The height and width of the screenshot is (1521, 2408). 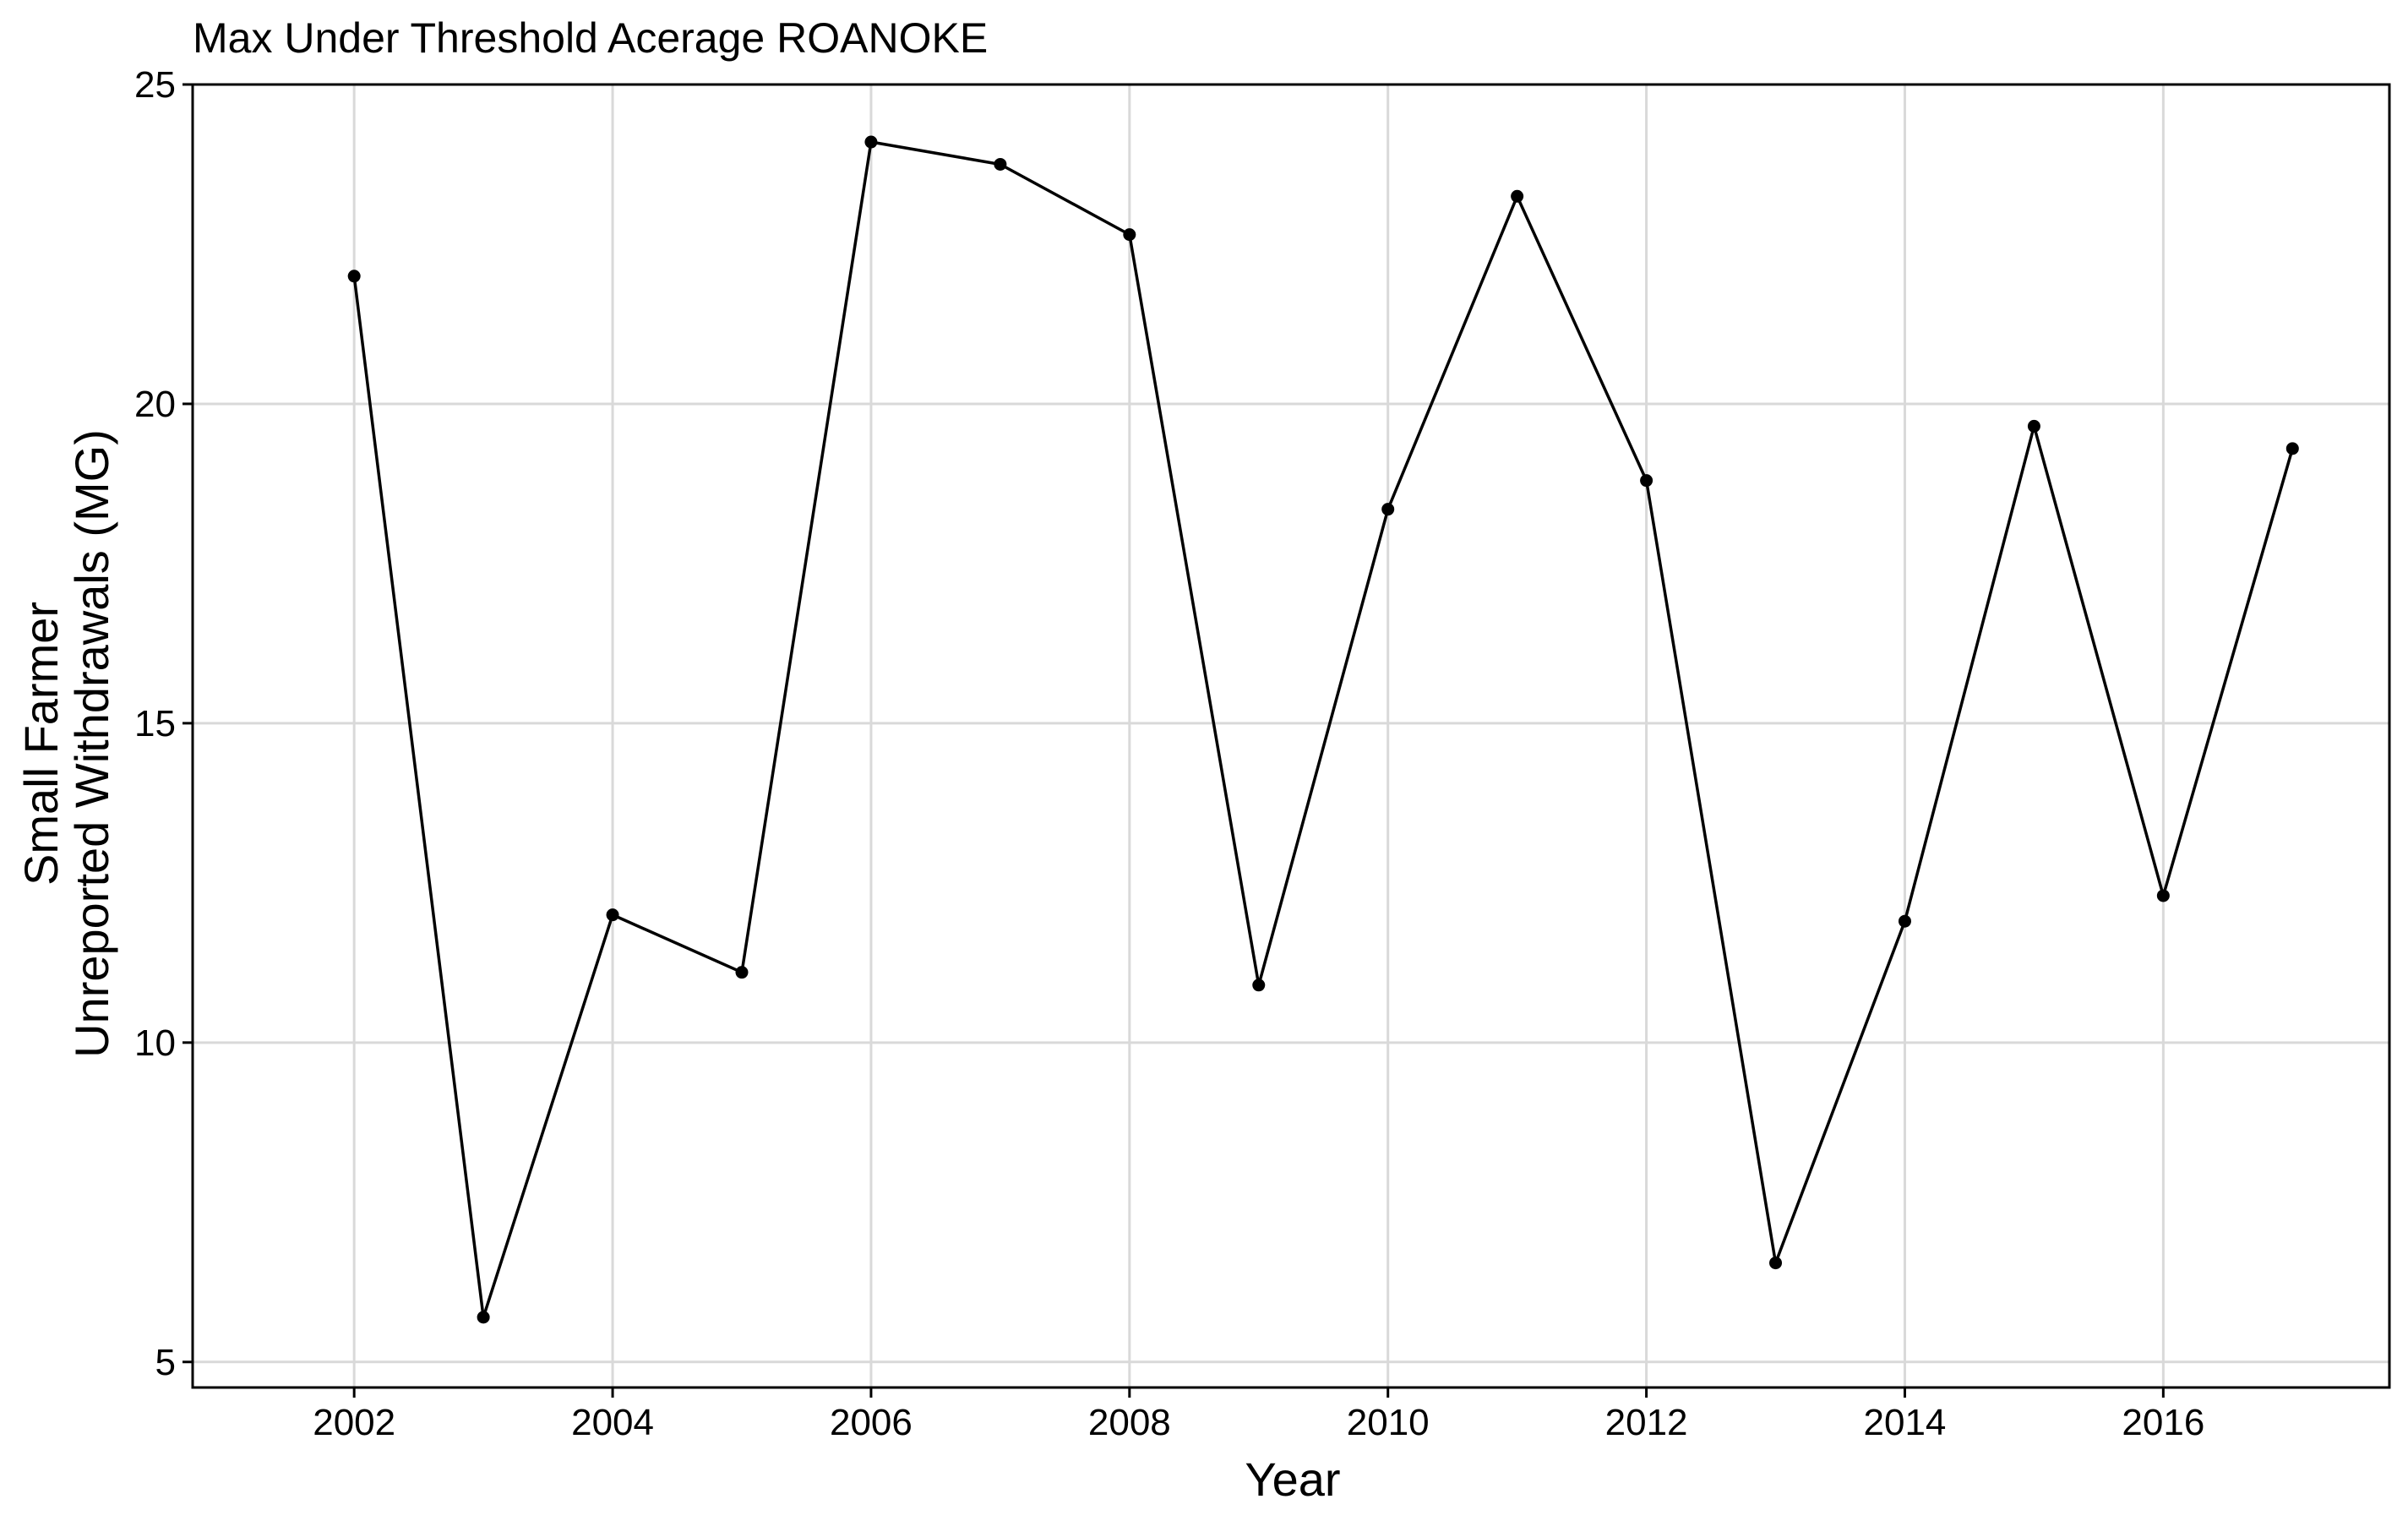 What do you see at coordinates (354, 276) in the screenshot?
I see `data-point-2002` at bounding box center [354, 276].